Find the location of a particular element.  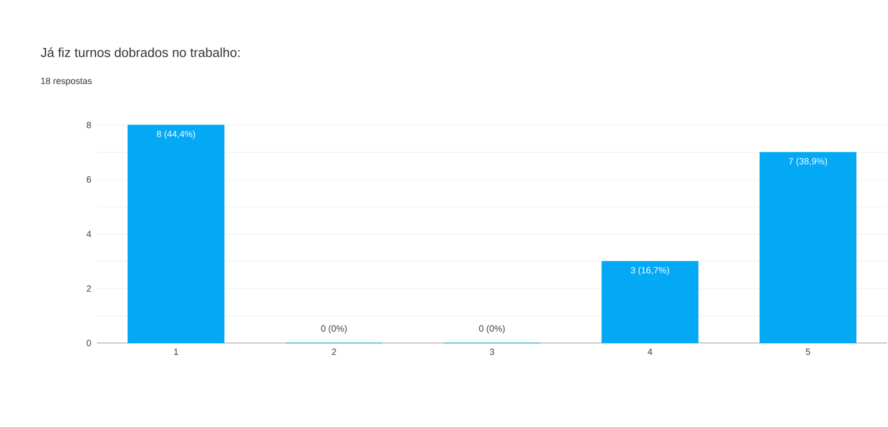

x-tick-label: 2 is located at coordinates (334, 351).